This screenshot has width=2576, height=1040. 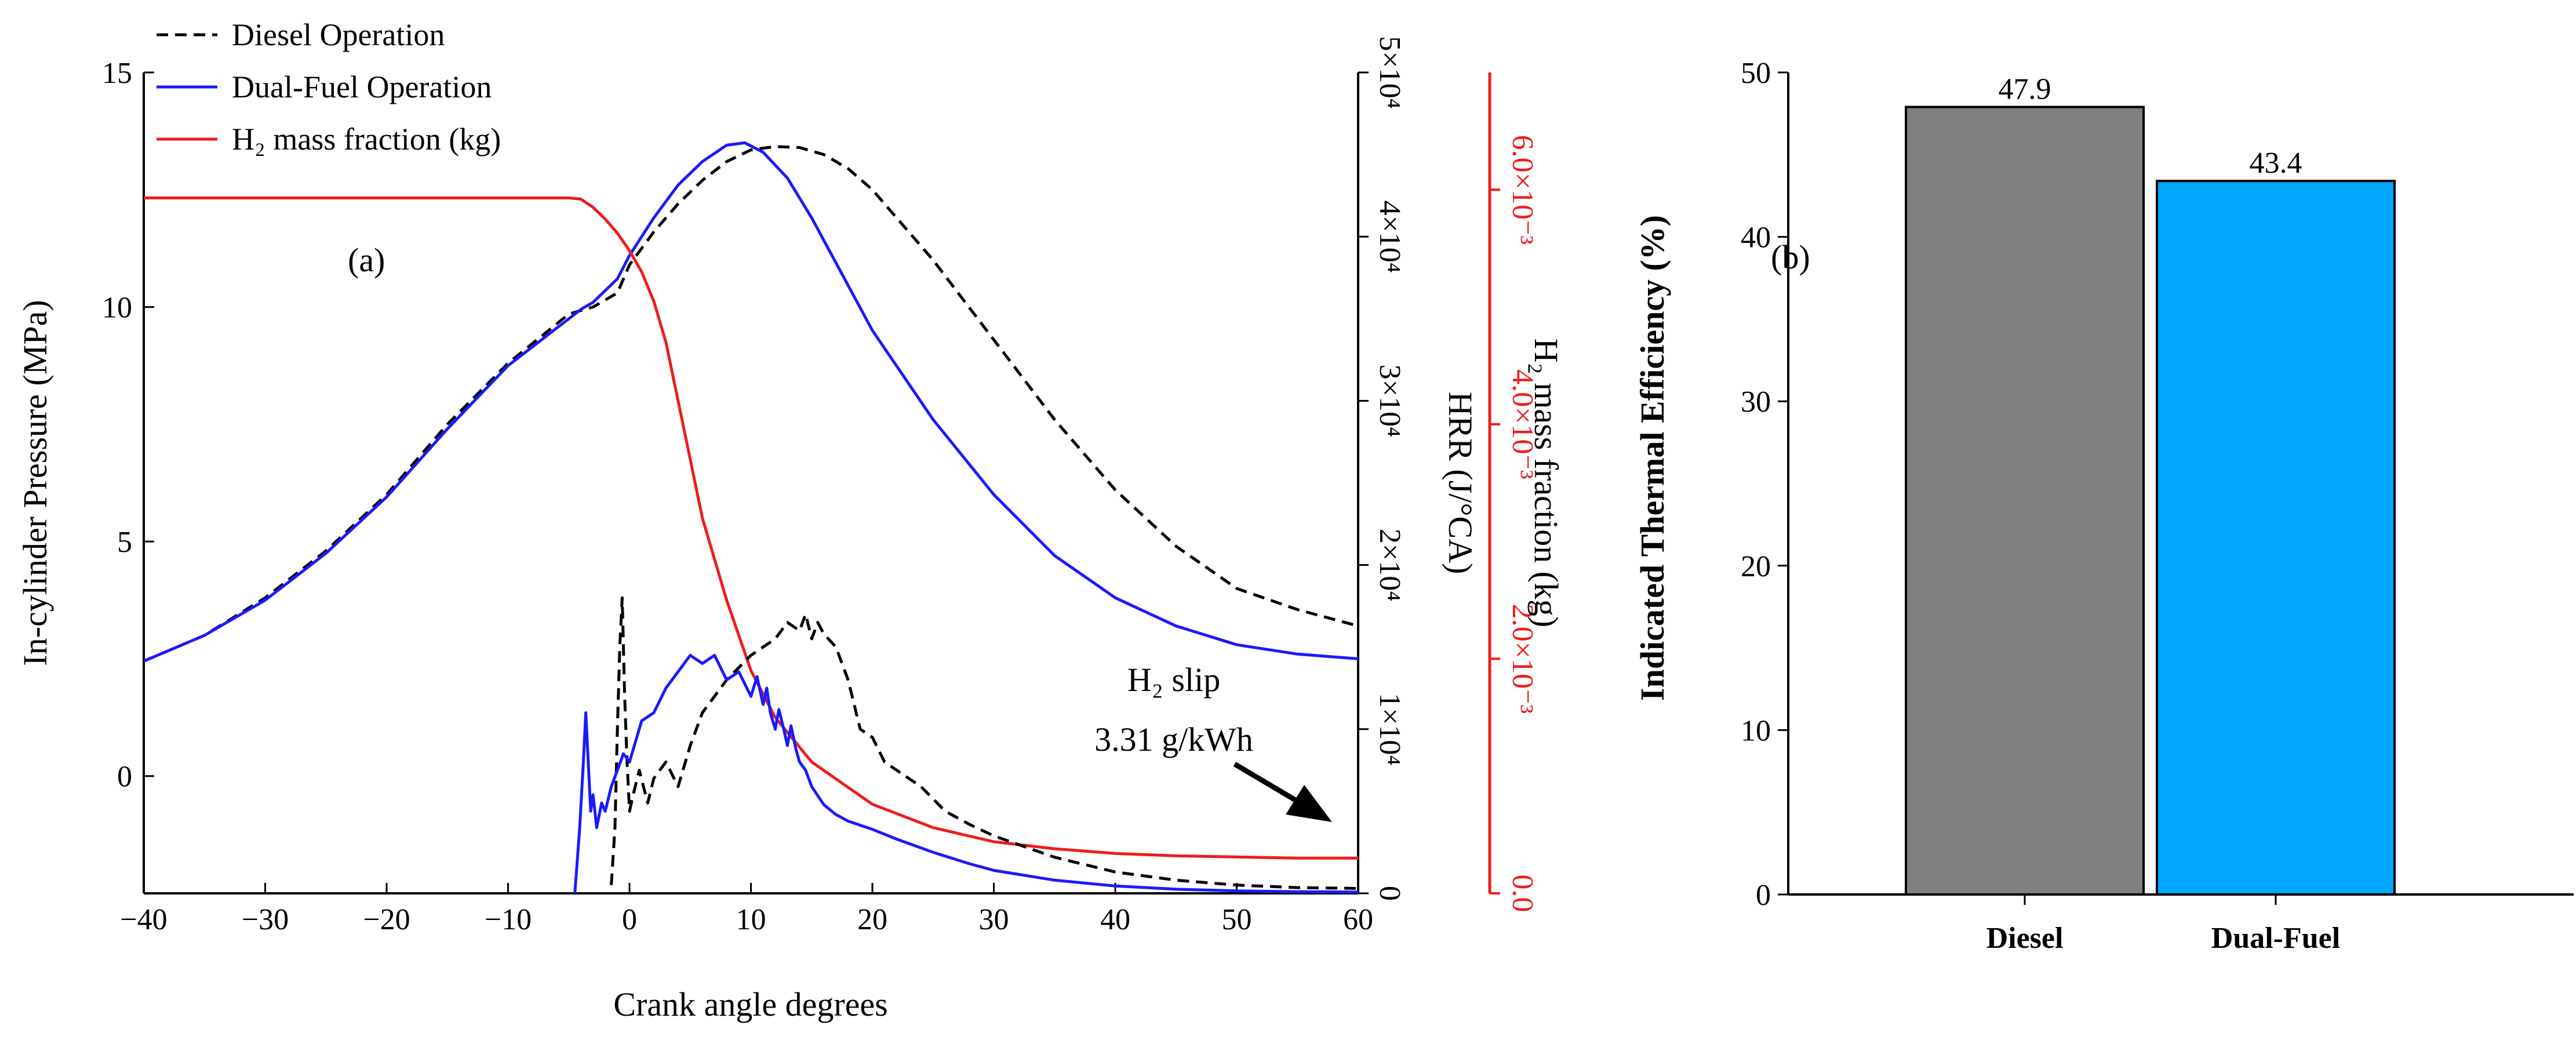 I want to click on bar-y-axis-title: Indicated Thermal Efficiency (%), so click(x=1652, y=458).